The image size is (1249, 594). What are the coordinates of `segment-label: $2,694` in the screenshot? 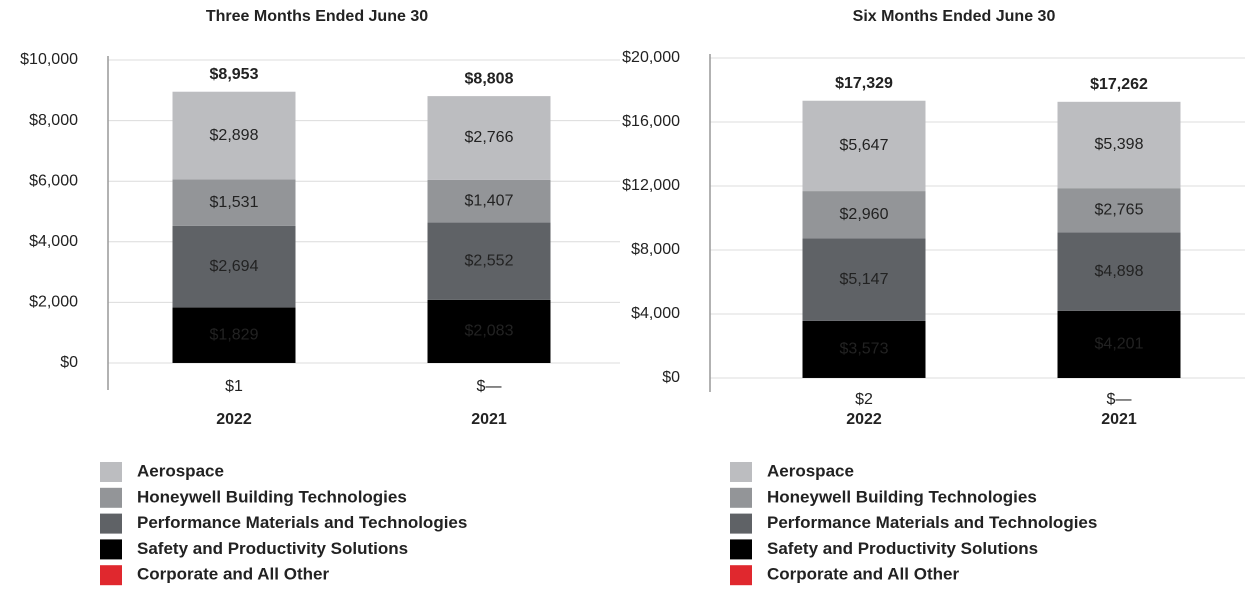 It's located at (234, 266).